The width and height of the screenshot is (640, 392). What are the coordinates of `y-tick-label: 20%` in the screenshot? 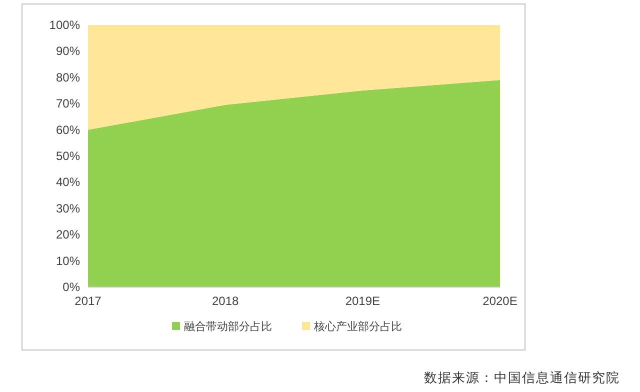 It's located at (68, 235).